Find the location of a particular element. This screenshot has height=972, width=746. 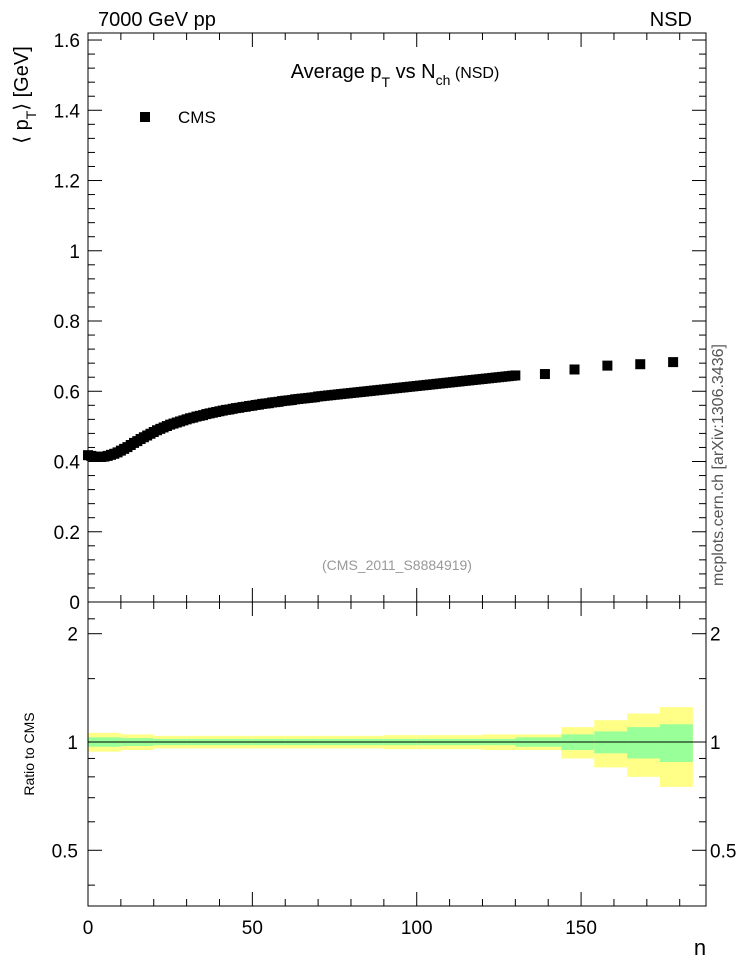

y-tick-label: 0.4 is located at coordinates (67, 463).